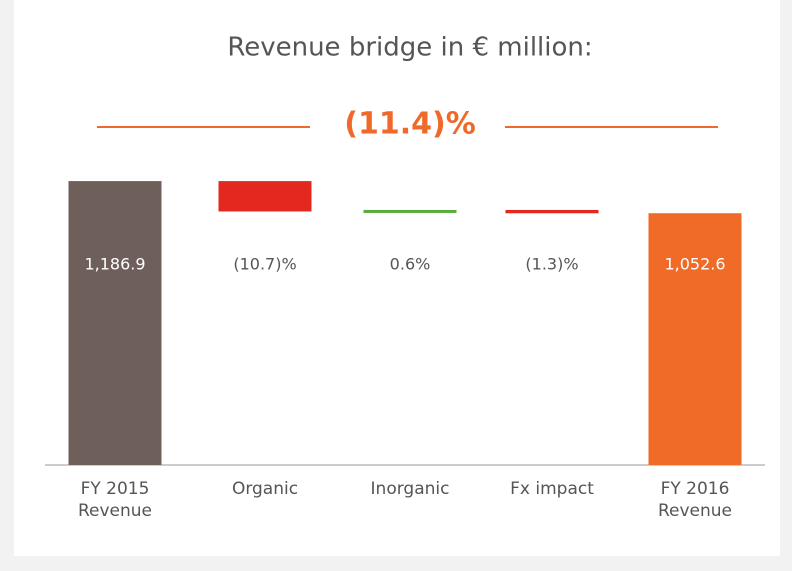 The width and height of the screenshot is (792, 571). I want to click on category-label: FY 2015 Revenue, so click(115, 500).